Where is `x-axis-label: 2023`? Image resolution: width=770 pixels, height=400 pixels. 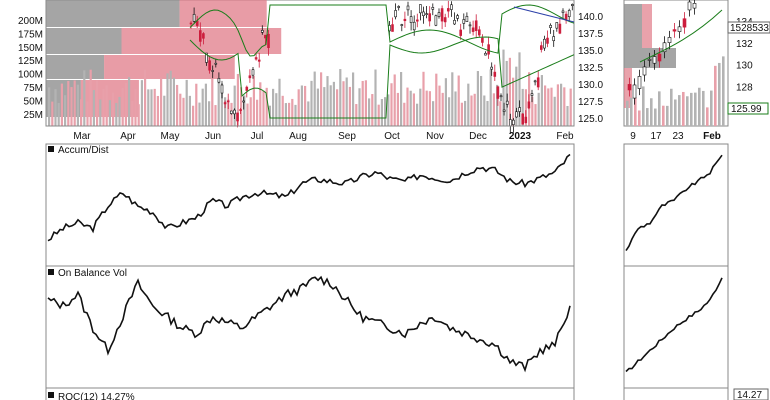 x-axis-label: 2023 is located at coordinates (520, 136).